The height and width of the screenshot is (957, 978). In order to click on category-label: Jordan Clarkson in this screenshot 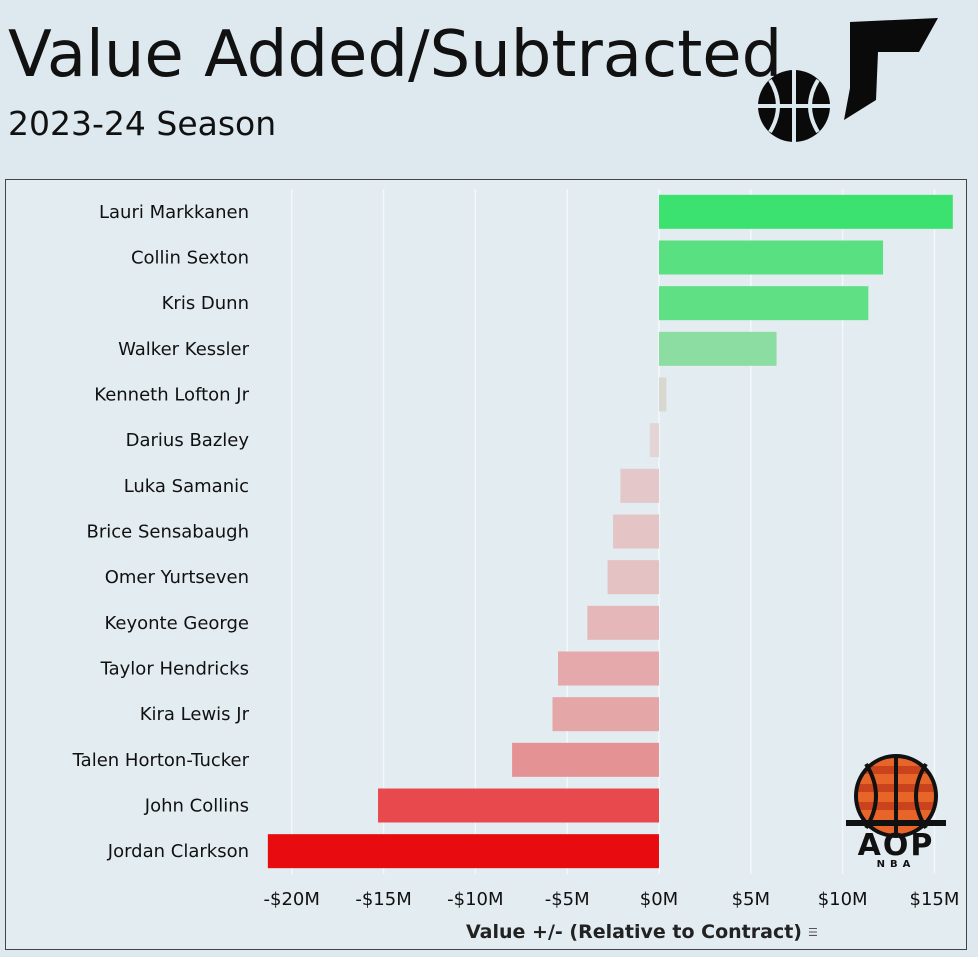, I will do `click(178, 851)`.